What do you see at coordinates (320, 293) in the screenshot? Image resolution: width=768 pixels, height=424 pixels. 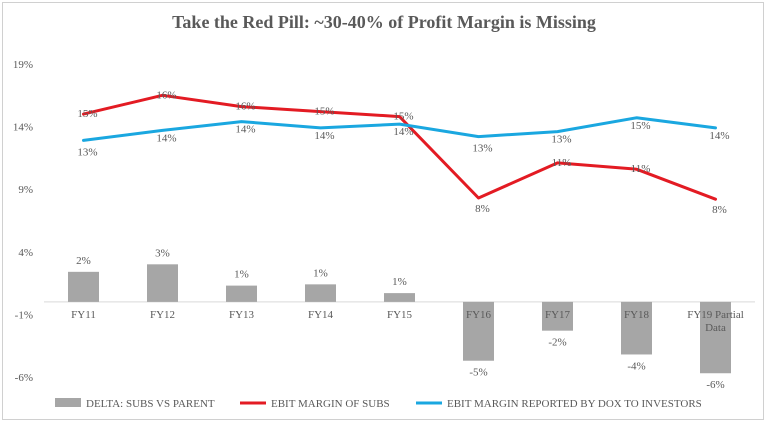 I see `bar-fy14` at bounding box center [320, 293].